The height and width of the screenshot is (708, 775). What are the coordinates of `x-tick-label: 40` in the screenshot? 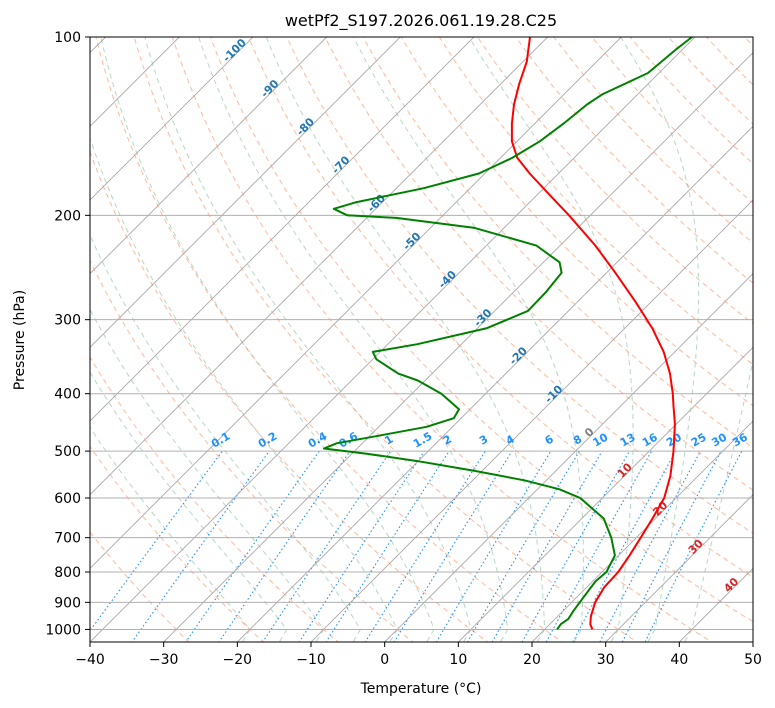 It's located at (679, 660).